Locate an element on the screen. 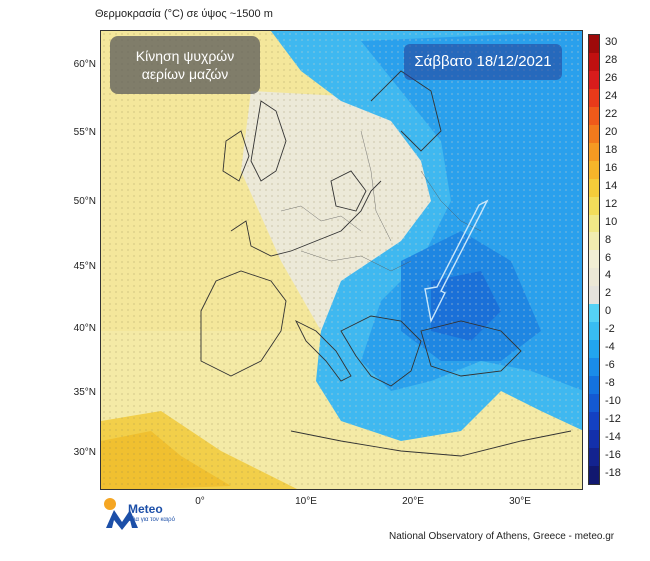 Image resolution: width=650 pixels, height=561 pixels. colorbar is located at coordinates (594, 259).